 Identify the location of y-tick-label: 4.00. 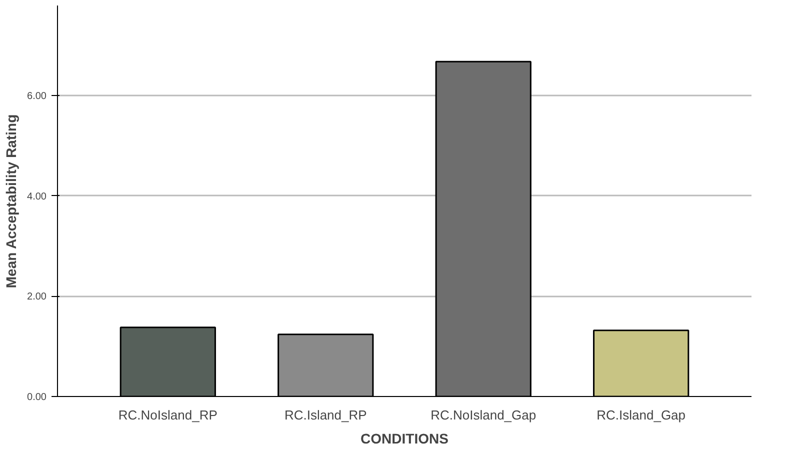
(37, 196).